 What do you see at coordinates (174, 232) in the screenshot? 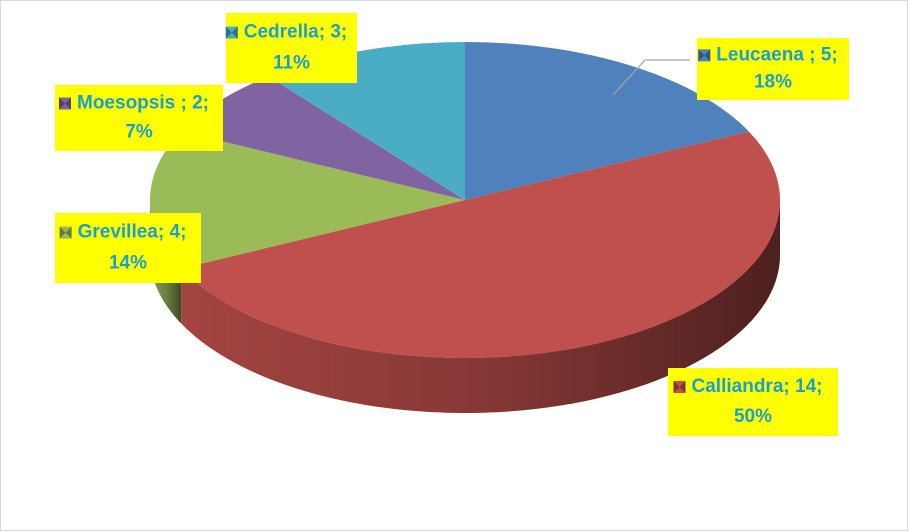
I see `label-value: 4` at bounding box center [174, 232].